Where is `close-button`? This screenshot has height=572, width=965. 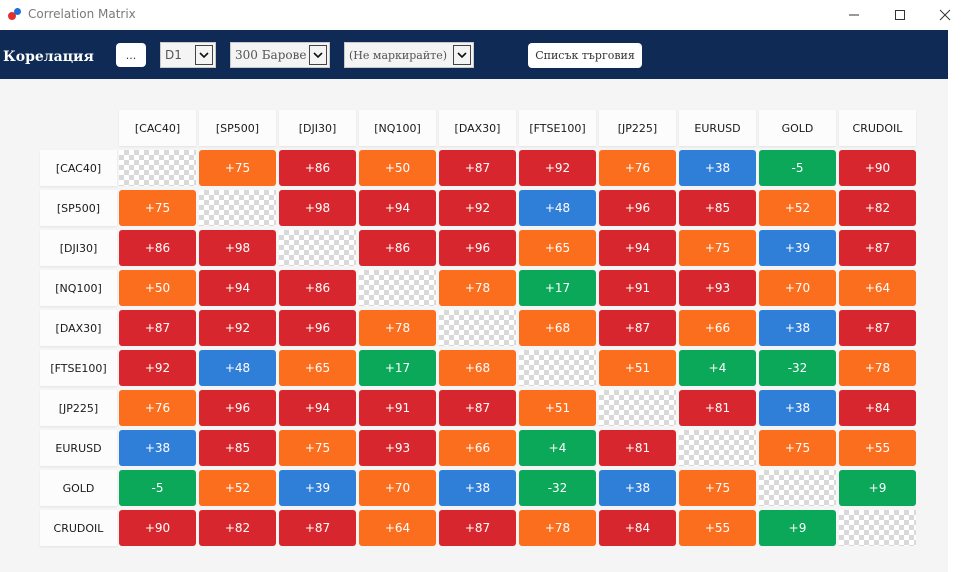 close-button is located at coordinates (943, 15).